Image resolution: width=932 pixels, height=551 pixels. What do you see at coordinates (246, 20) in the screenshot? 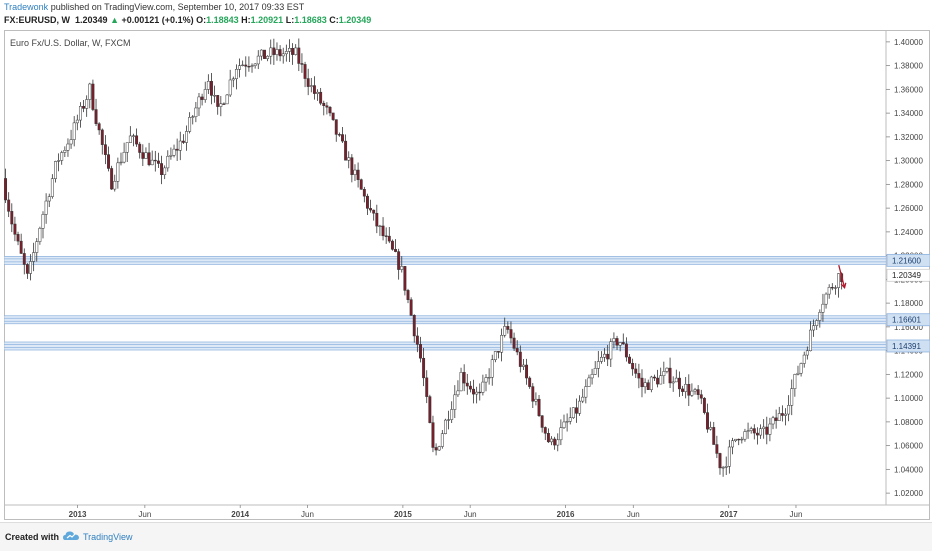
I see `high-label: H:` at bounding box center [246, 20].